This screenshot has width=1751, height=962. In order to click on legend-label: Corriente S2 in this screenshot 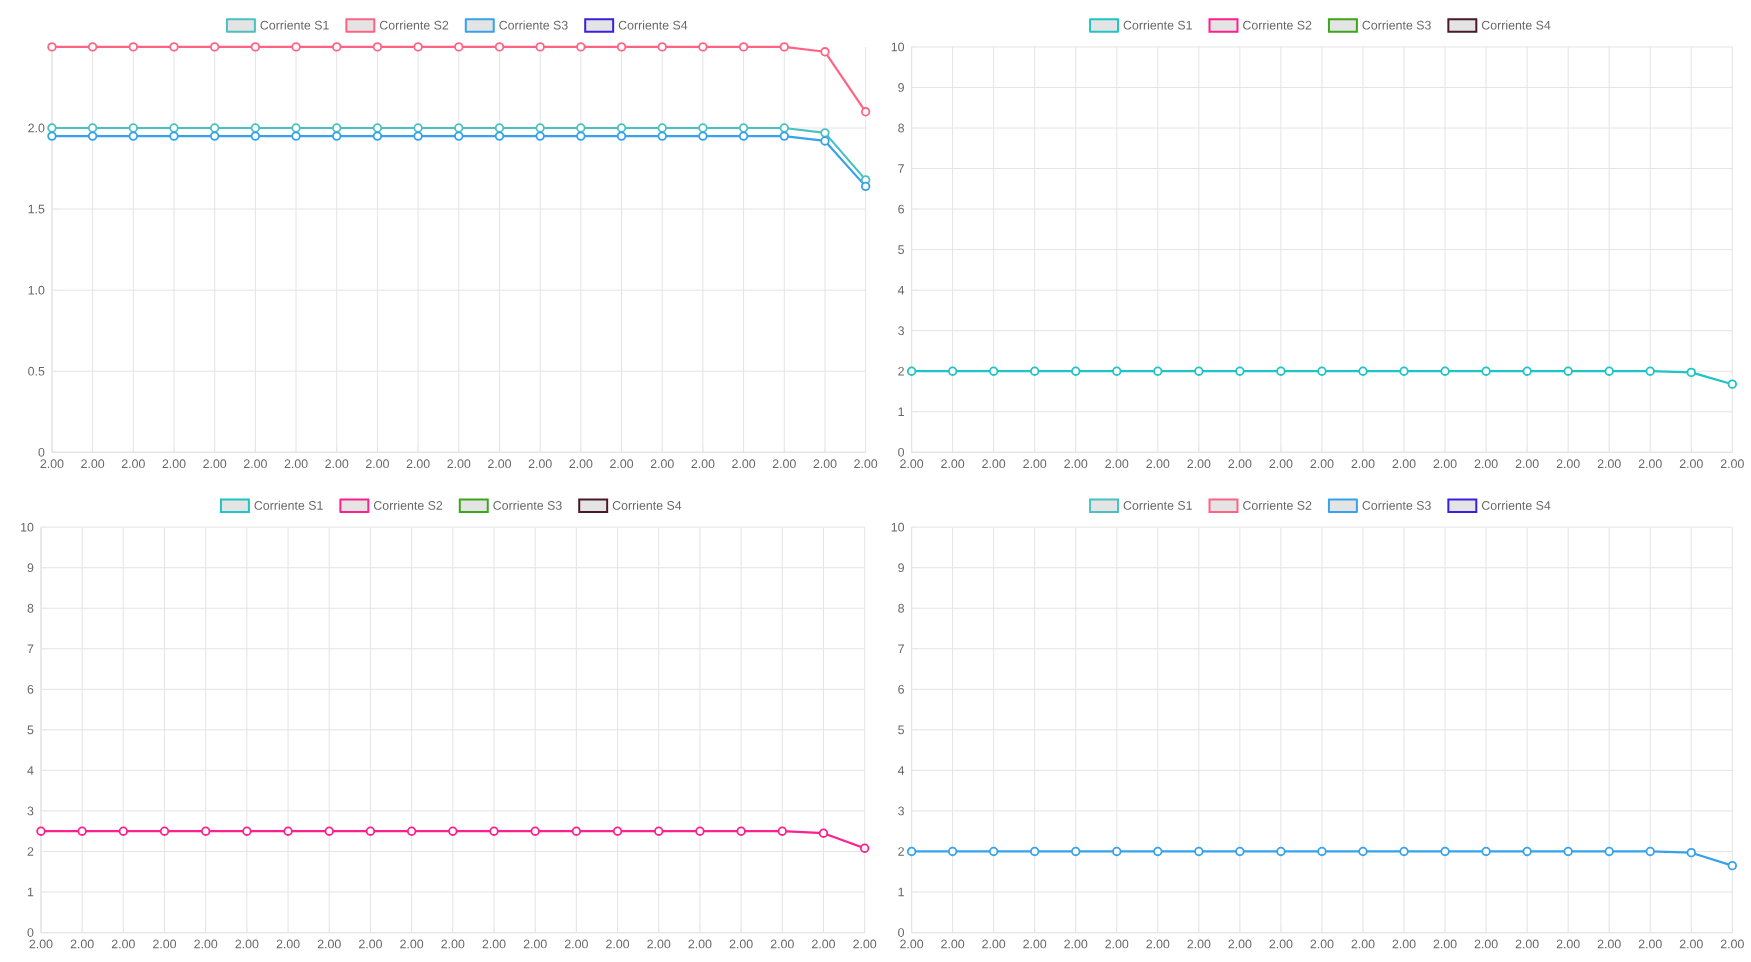, I will do `click(414, 25)`.